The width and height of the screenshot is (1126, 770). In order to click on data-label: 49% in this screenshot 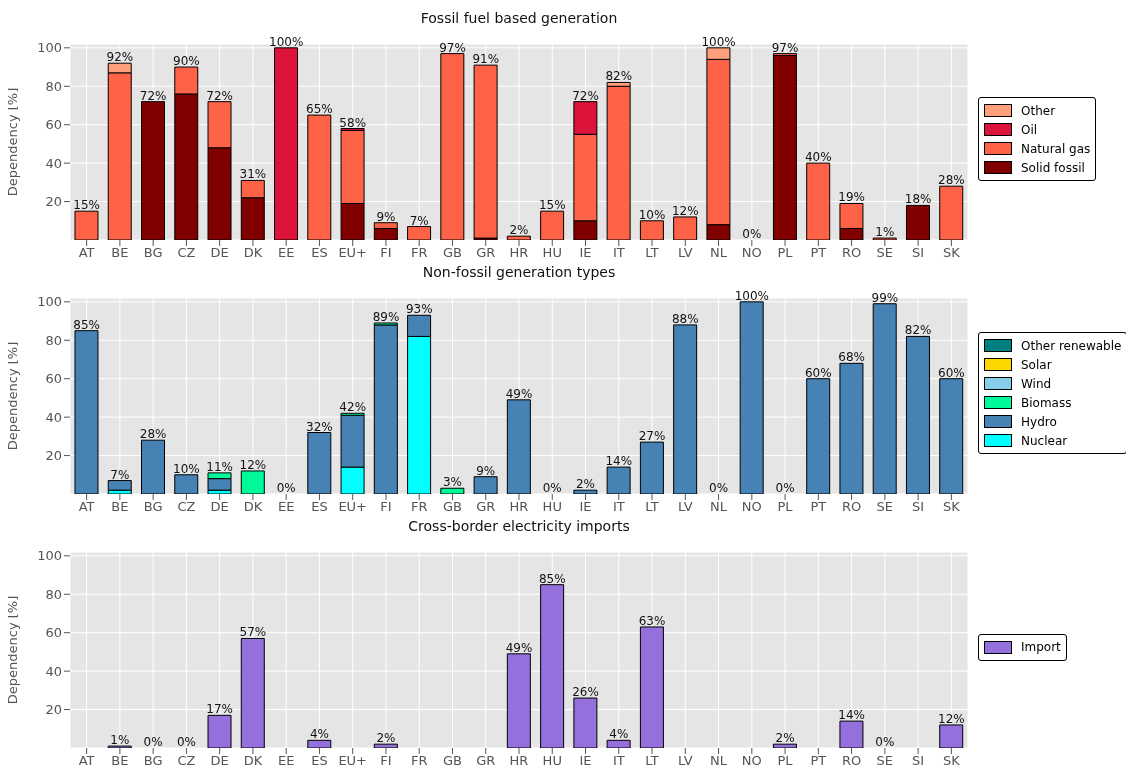, I will do `click(519, 647)`.